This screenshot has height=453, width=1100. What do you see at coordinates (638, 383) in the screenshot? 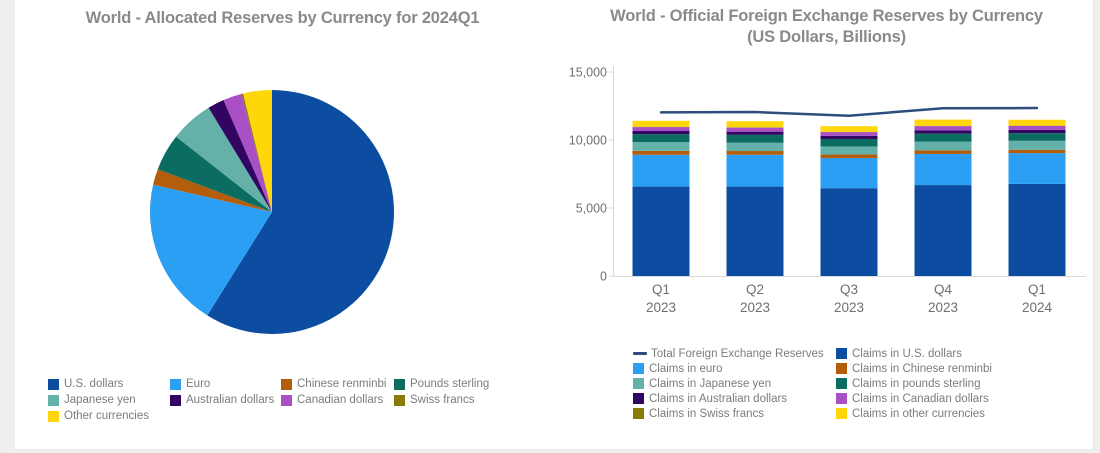
I see `legend-swatch-claims-in-japanese-yen` at bounding box center [638, 383].